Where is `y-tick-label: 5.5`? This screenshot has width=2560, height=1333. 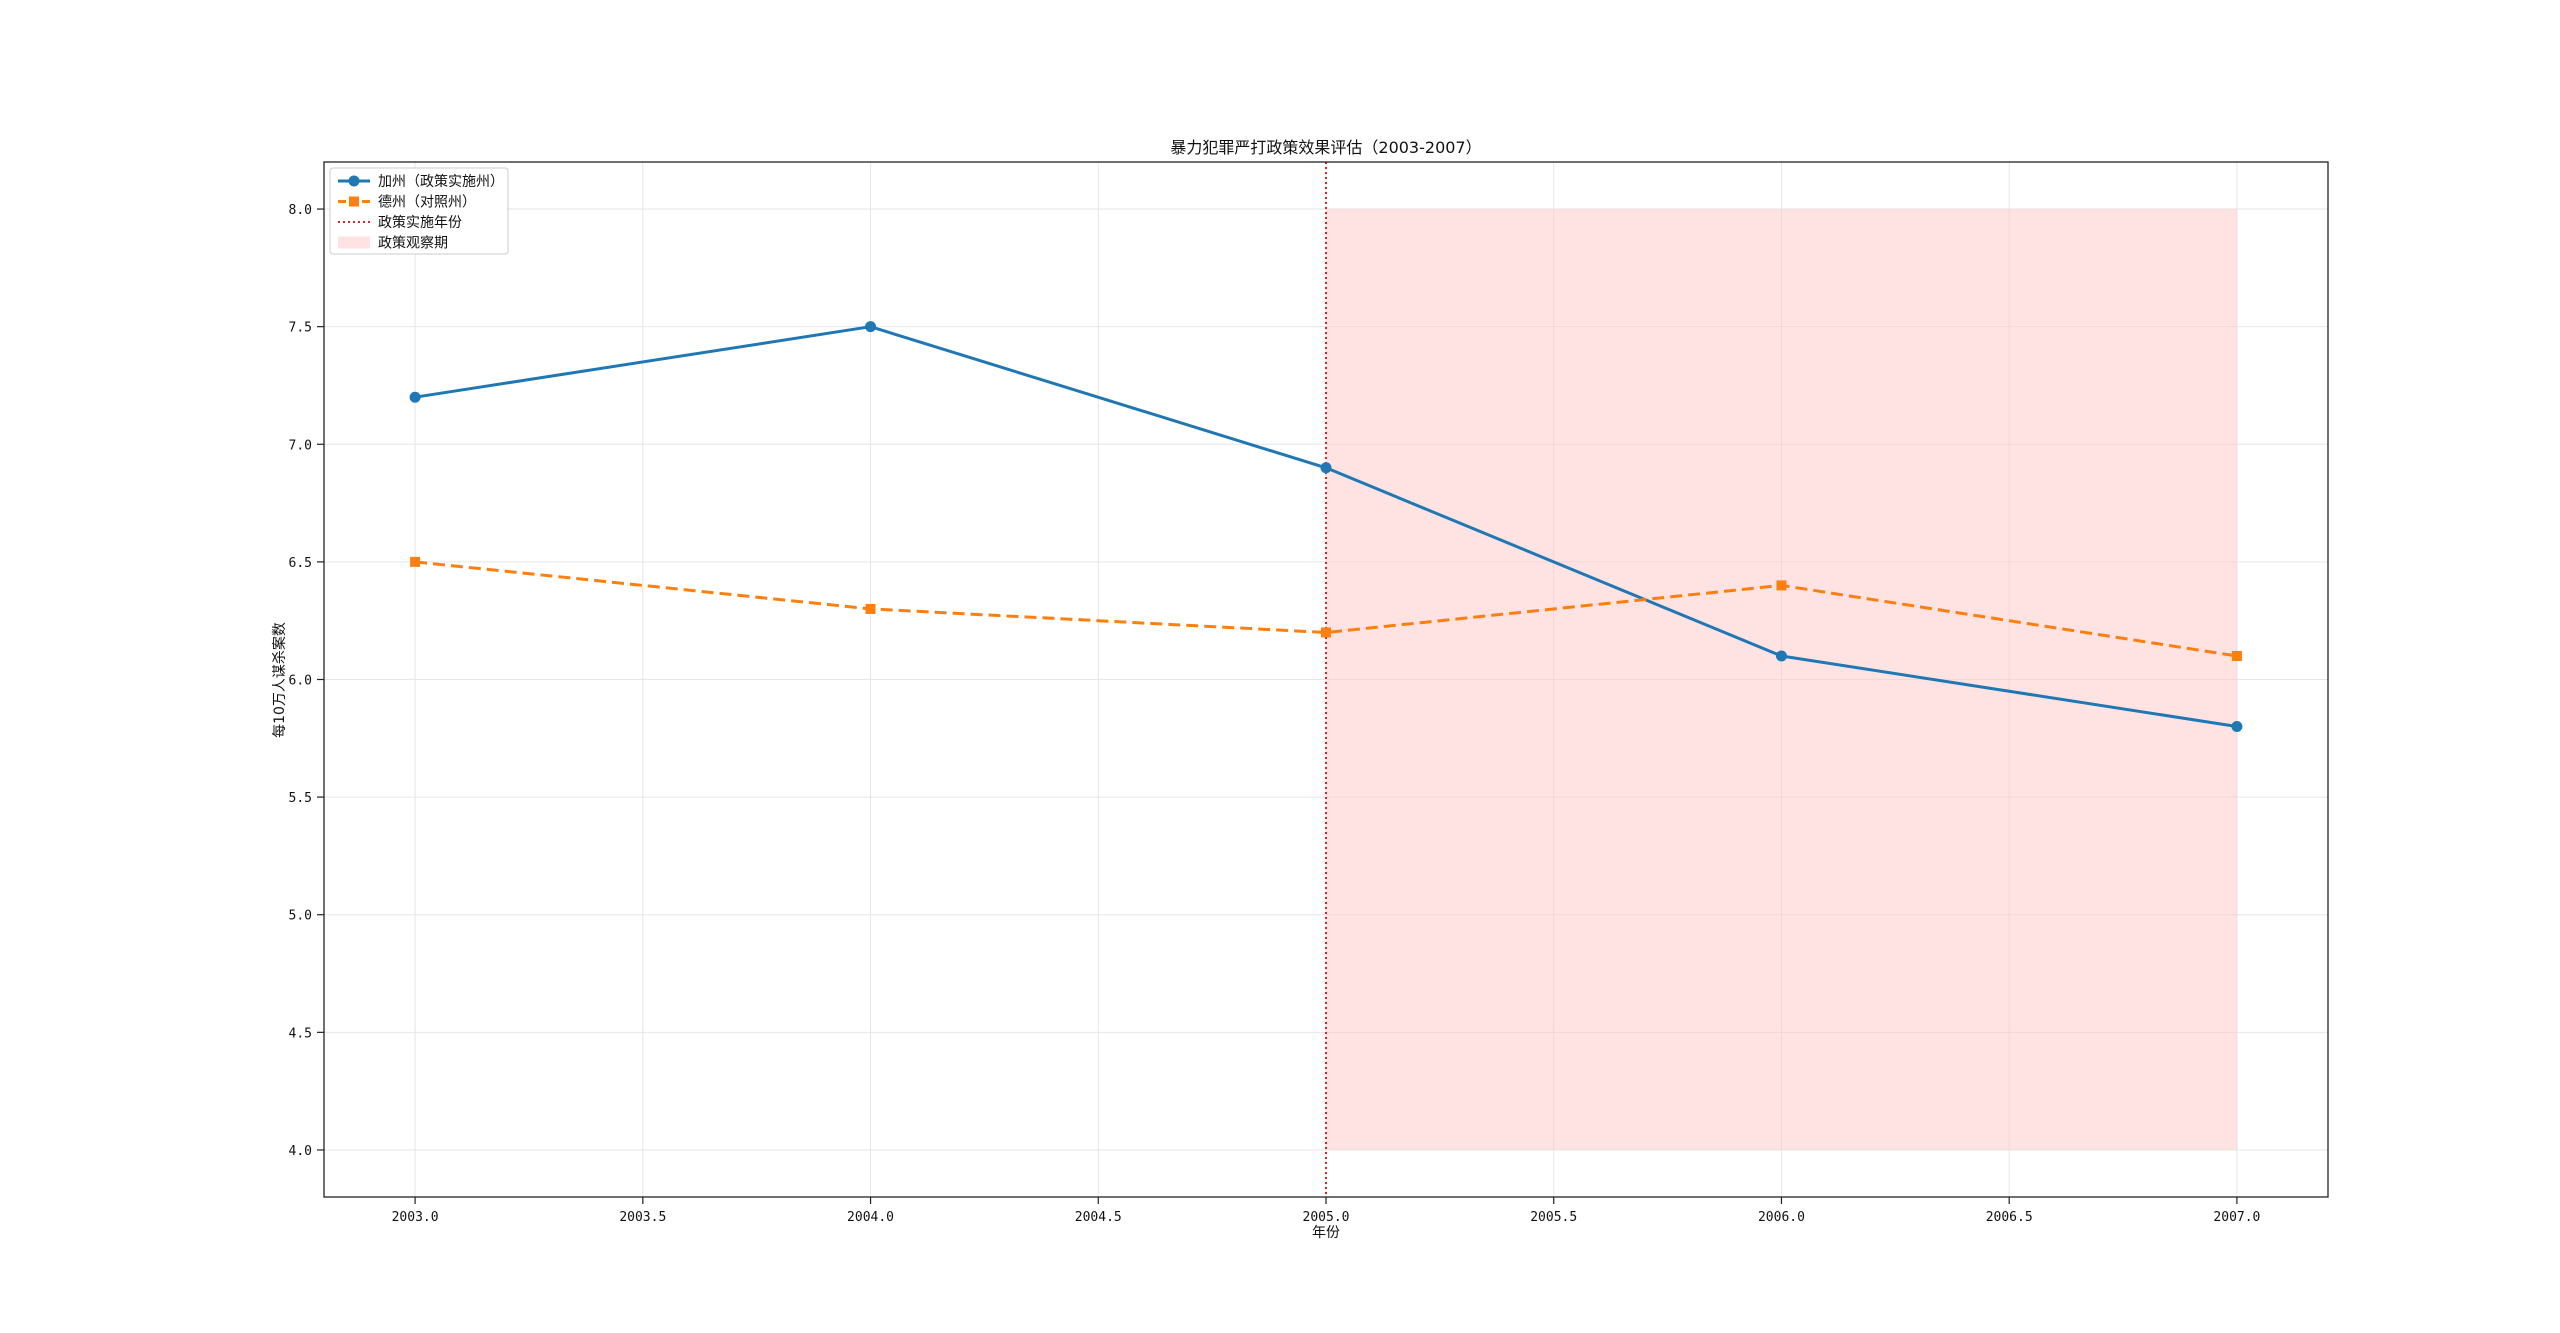
y-tick-label: 5.5 is located at coordinates (300, 798).